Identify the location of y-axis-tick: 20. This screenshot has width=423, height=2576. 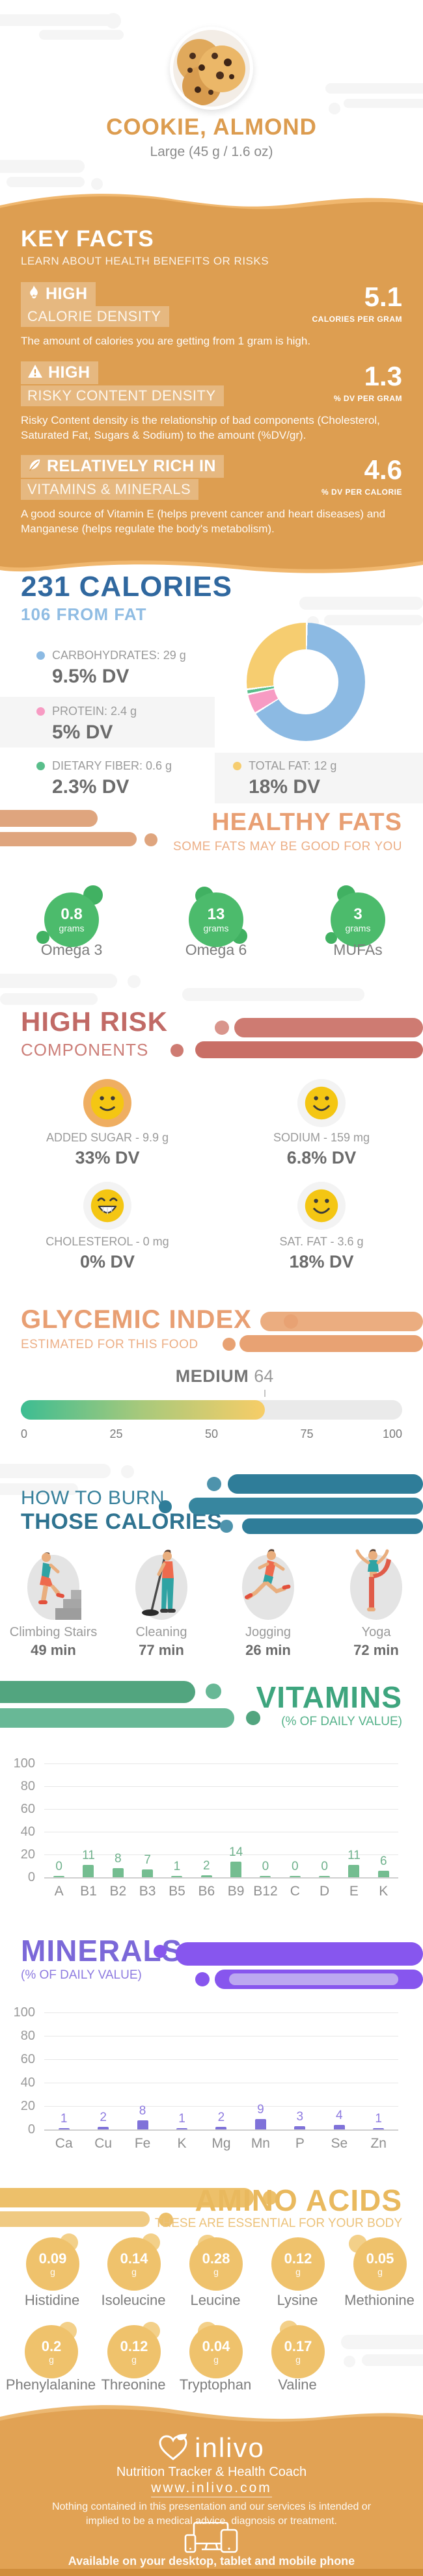
(27, 2106).